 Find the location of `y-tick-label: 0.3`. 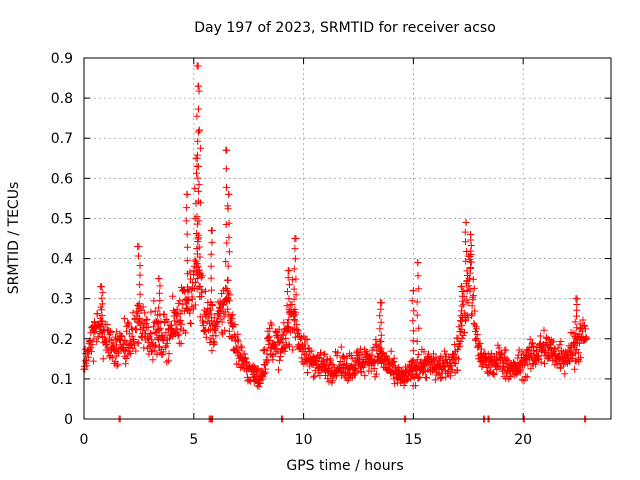

y-tick-label: 0.3 is located at coordinates (62, 300).